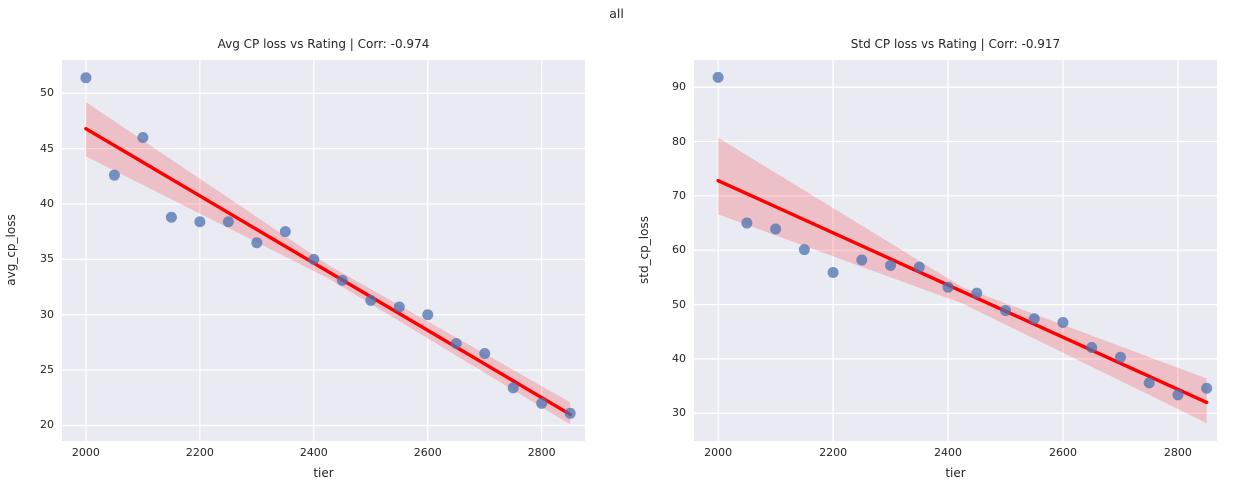 Image resolution: width=1233 pixels, height=502 pixels. Describe the element at coordinates (11, 250) in the screenshot. I see `left-plot-ylabel: avg_cp_loss` at that location.